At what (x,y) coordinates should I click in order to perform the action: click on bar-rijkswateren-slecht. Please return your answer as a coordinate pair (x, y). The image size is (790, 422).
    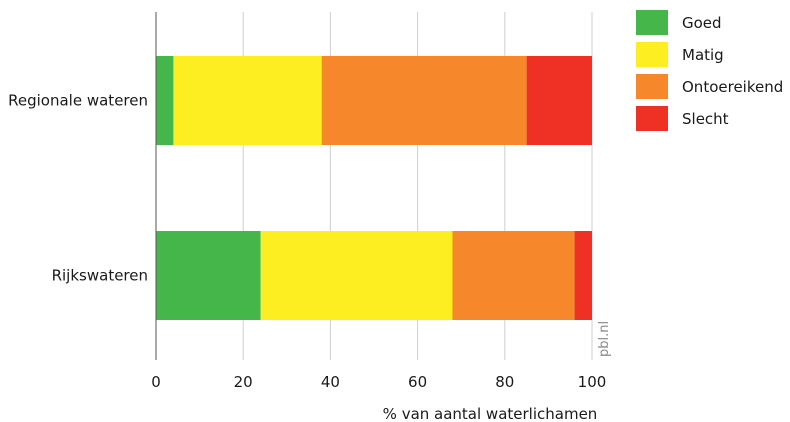
    Looking at the image, I should click on (583, 275).